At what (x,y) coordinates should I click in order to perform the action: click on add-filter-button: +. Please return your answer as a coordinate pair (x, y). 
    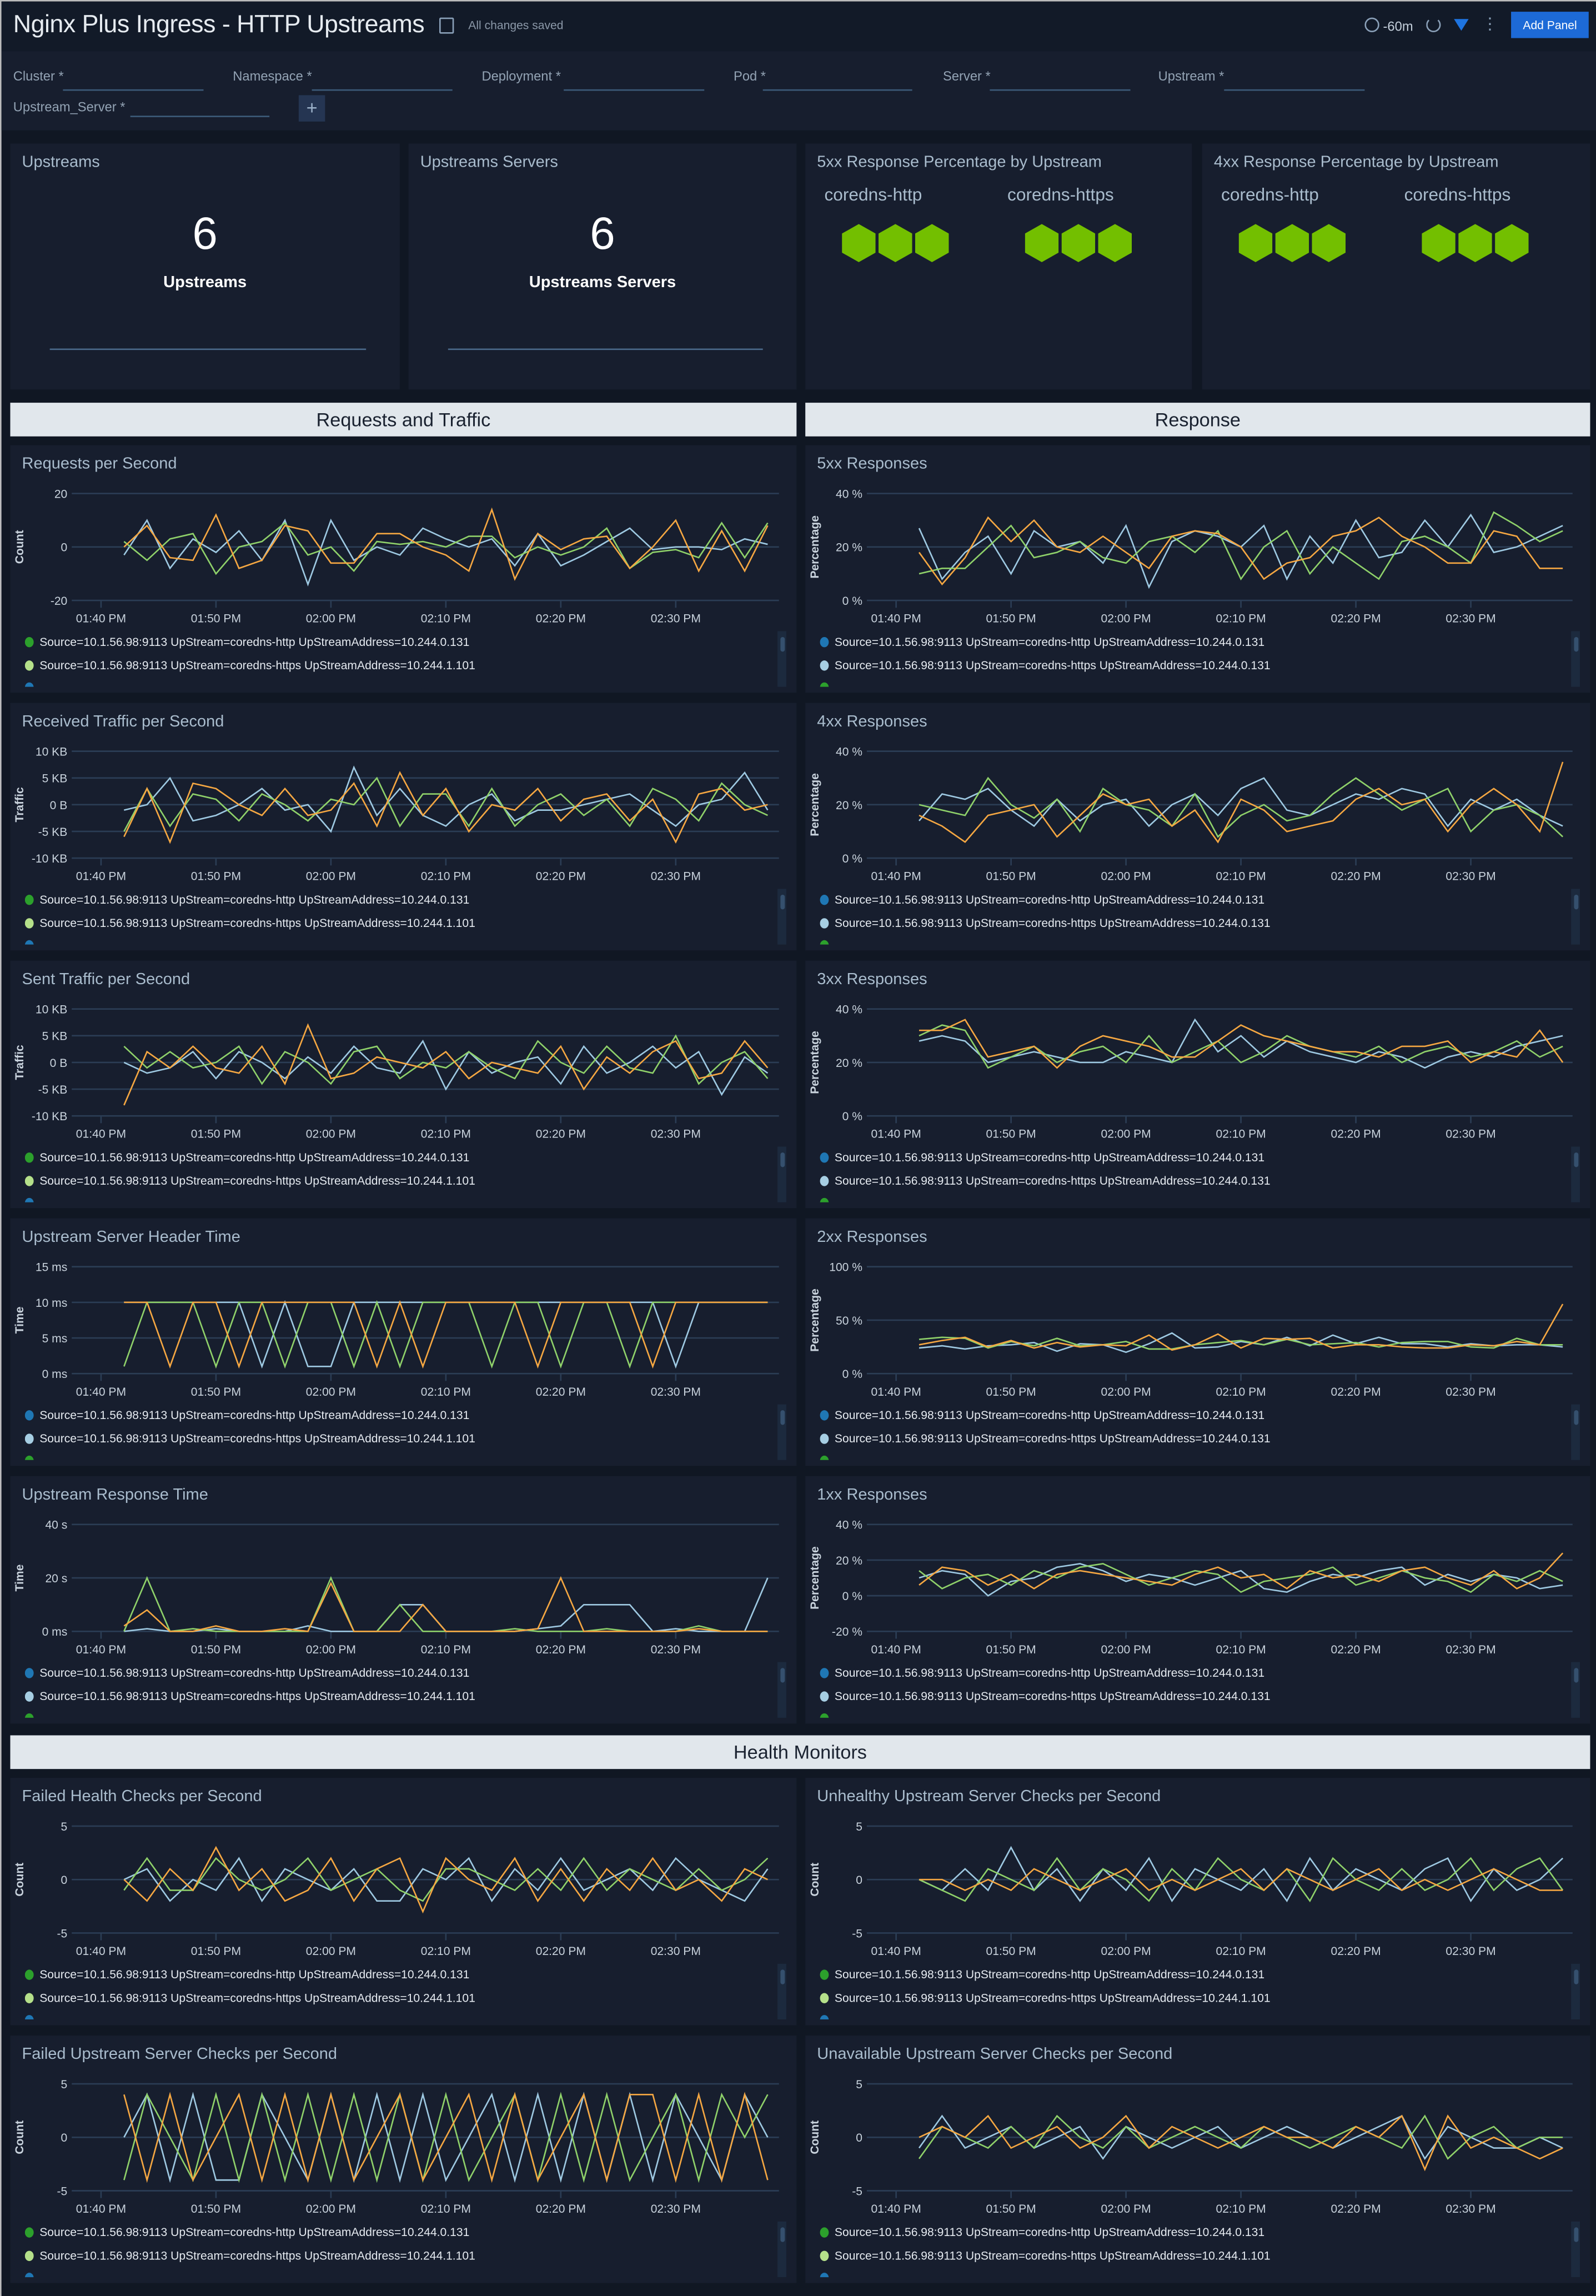
    Looking at the image, I should click on (311, 108).